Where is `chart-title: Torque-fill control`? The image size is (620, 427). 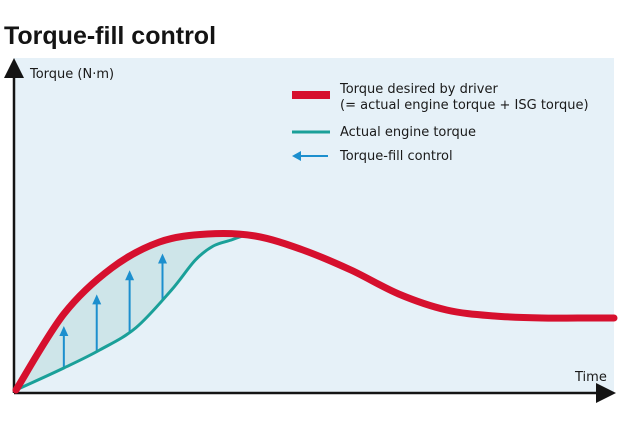 chart-title: Torque-fill control is located at coordinates (110, 36).